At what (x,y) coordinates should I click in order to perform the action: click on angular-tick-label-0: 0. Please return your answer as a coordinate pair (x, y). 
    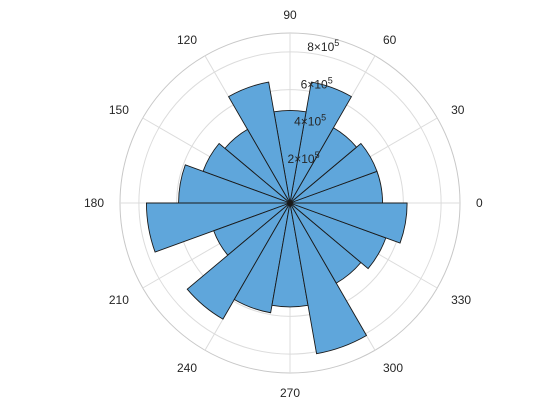
    Looking at the image, I should click on (479, 203).